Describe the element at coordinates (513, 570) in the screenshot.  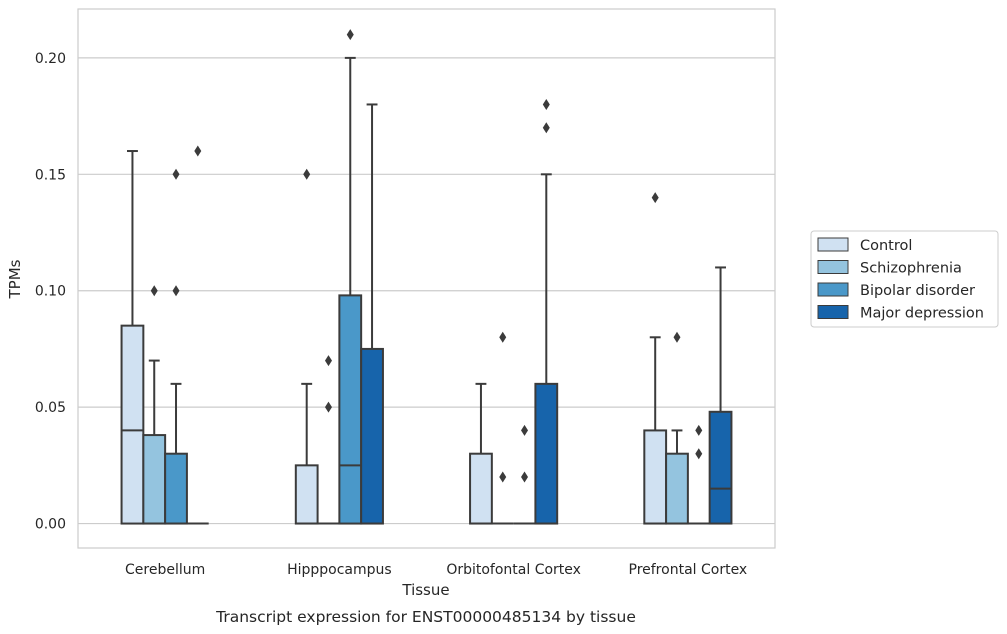
I see `x-tick-label: Orbitofontal Cortex` at that location.